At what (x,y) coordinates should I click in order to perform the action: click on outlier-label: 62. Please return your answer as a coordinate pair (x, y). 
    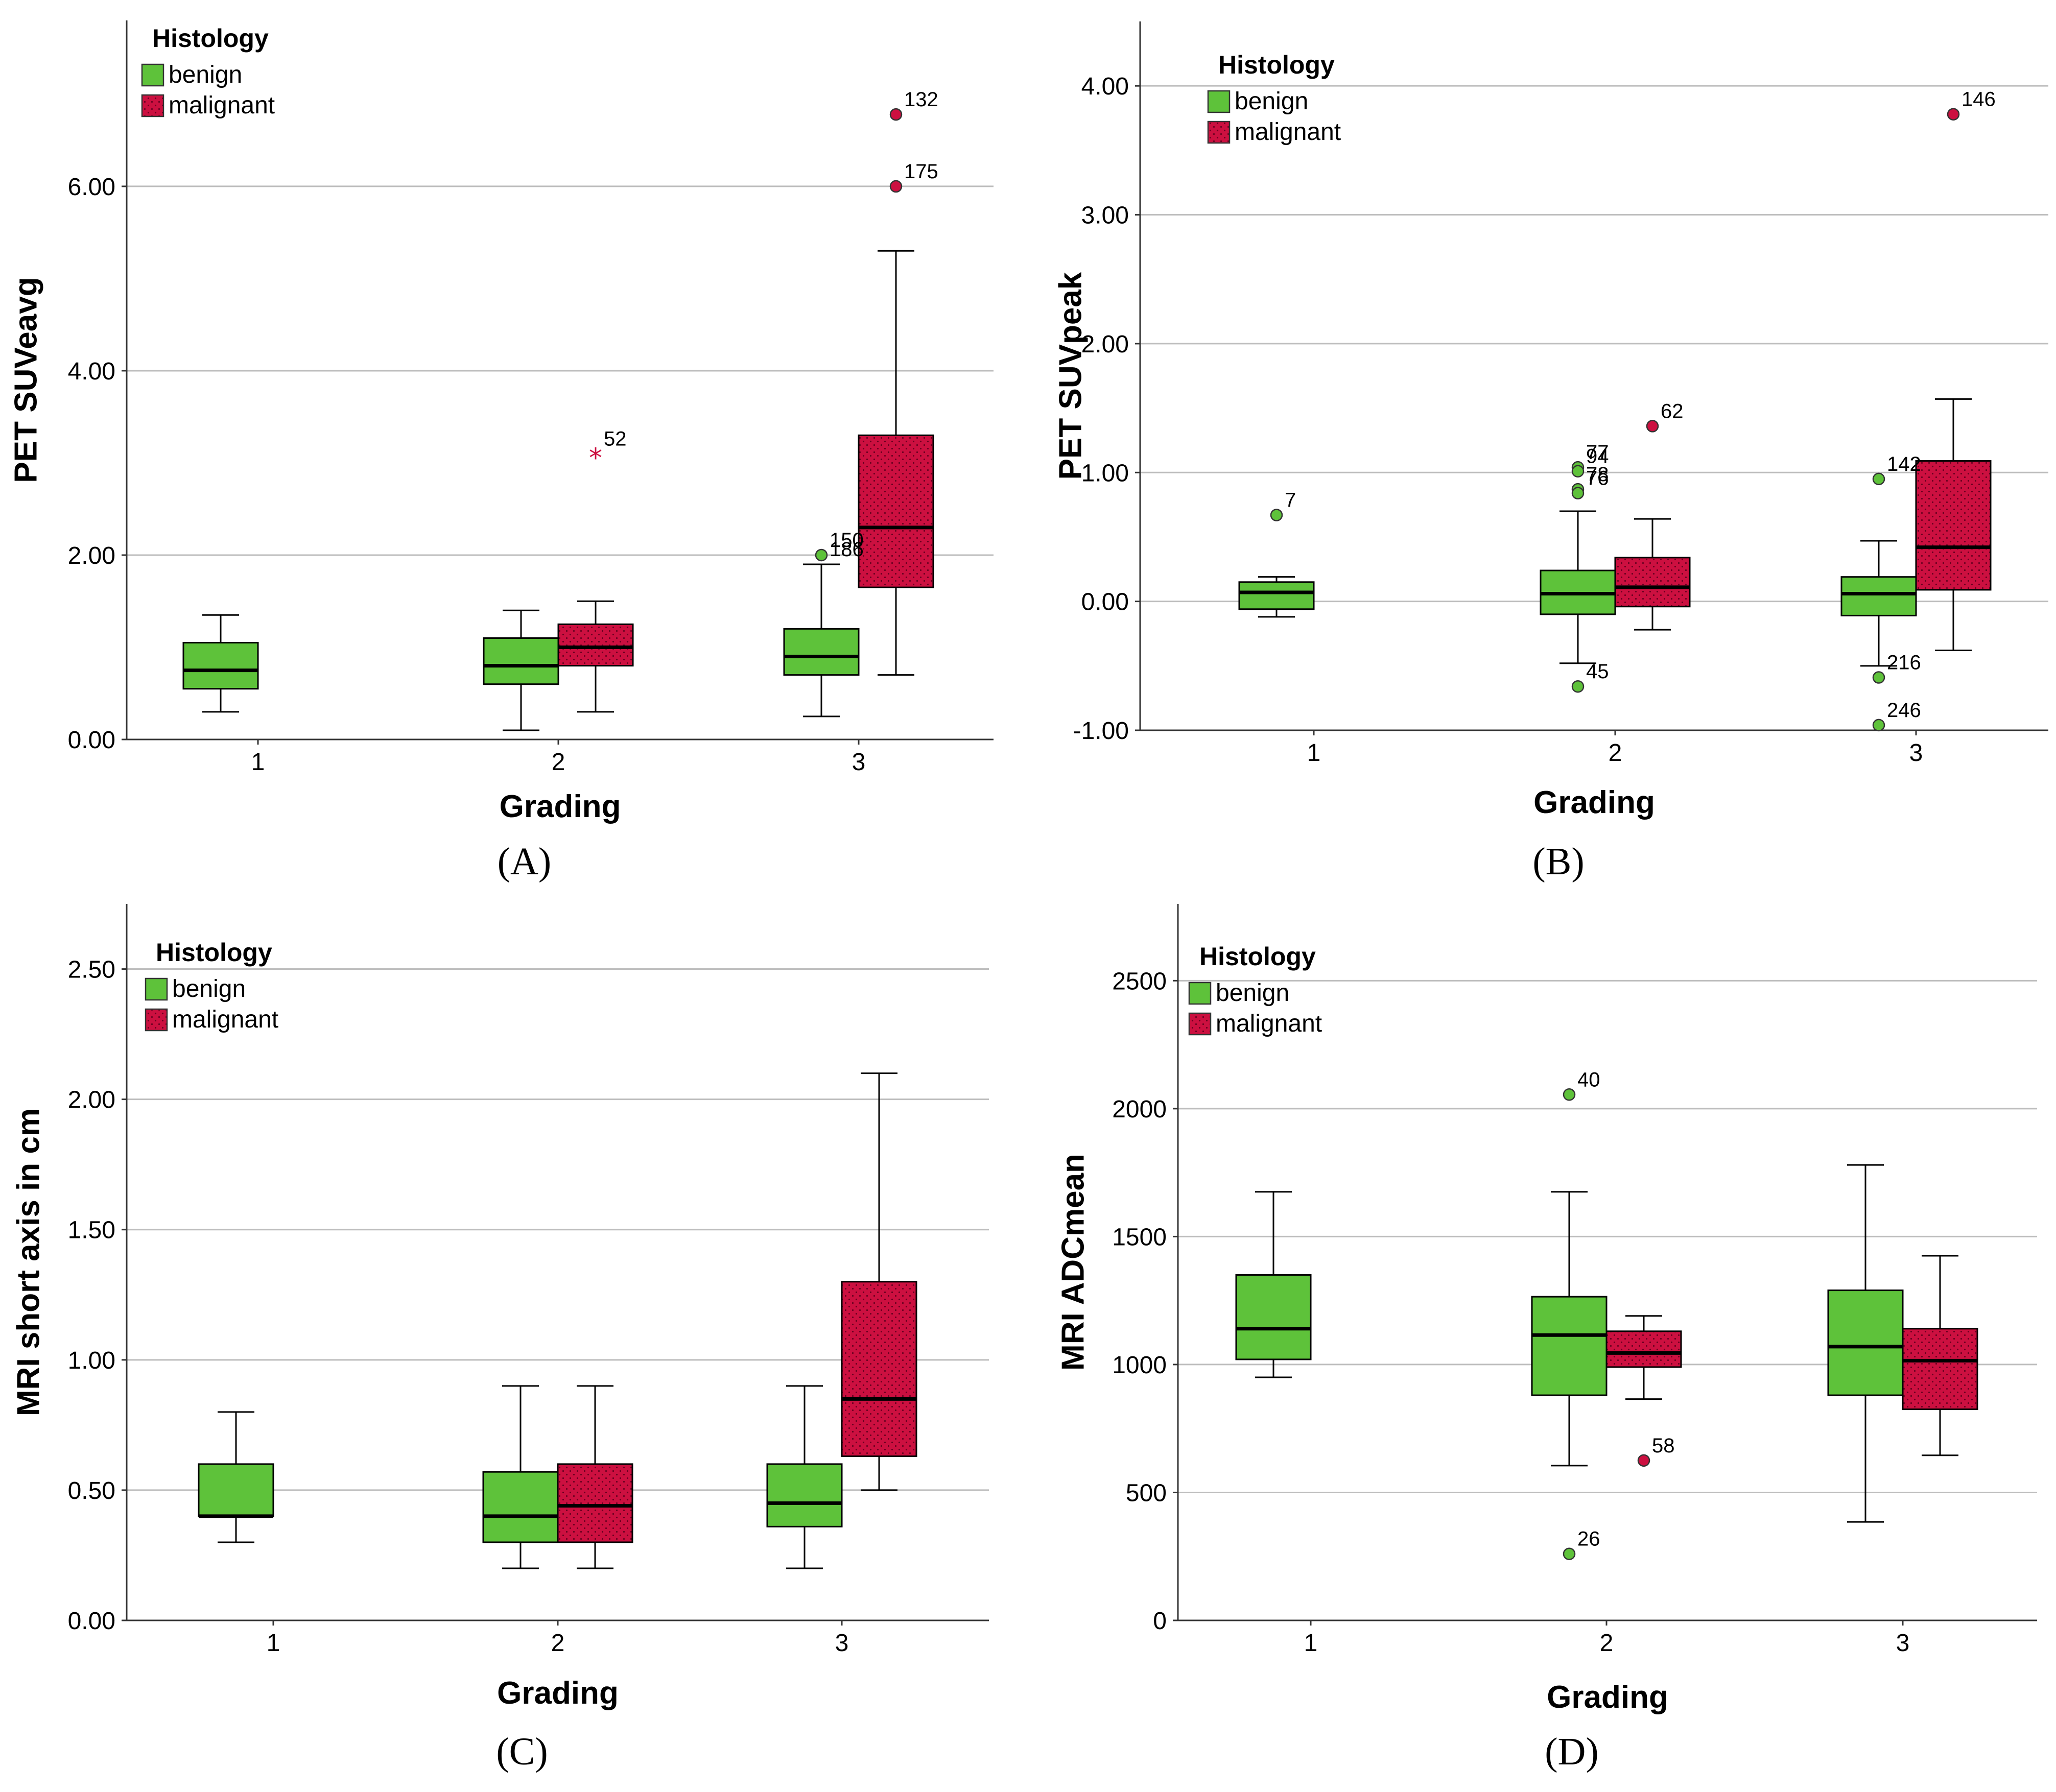
    Looking at the image, I should click on (1672, 411).